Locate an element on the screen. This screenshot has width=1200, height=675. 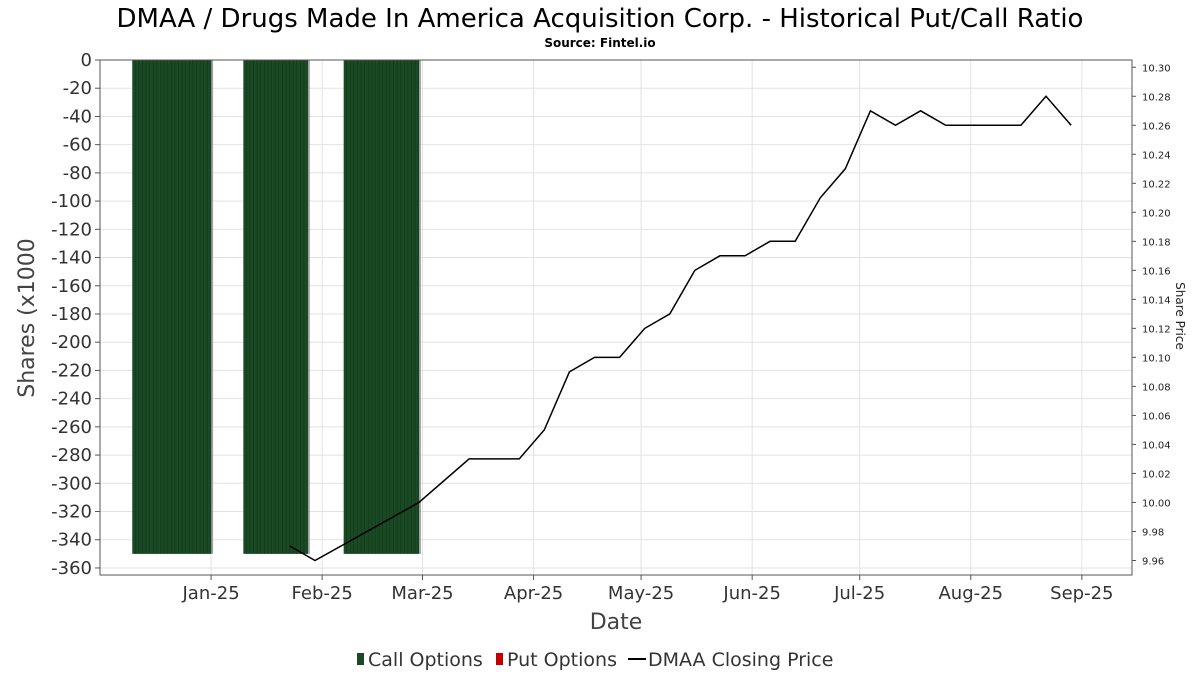
y-right-tick-label: 10.22 is located at coordinates (1156, 184).